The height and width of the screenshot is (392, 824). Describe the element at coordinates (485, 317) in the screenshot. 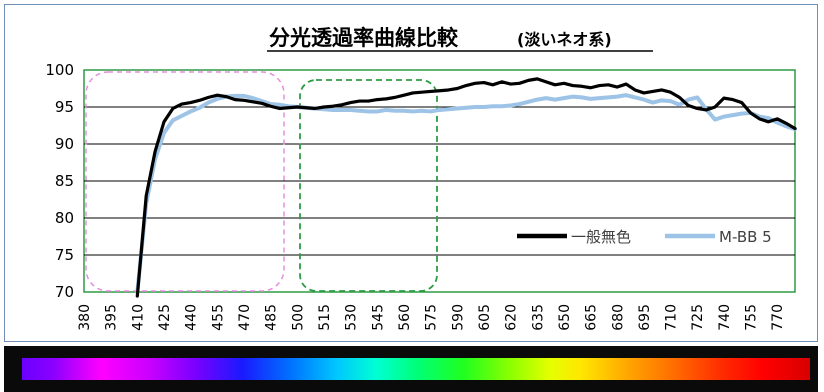

I see `x-tick-label: 605` at that location.